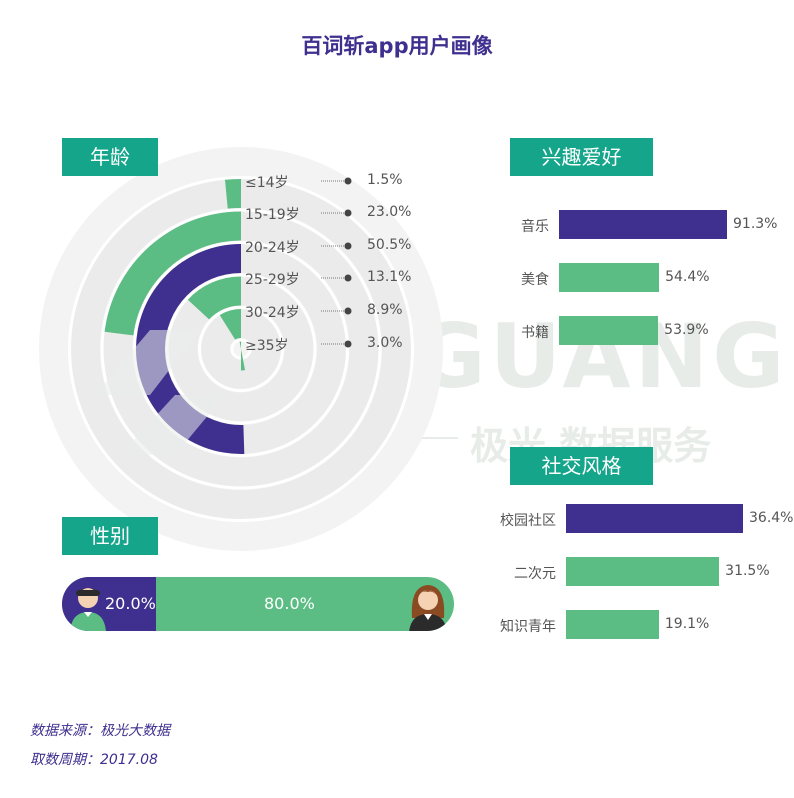 The image size is (794, 798). Describe the element at coordinates (771, 518) in the screenshot. I see `bar-value-label: 36.4%` at that location.